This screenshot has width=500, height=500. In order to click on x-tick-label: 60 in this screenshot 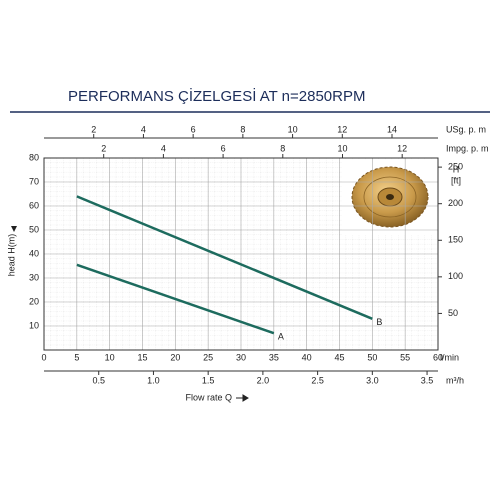, I will do `click(438, 357)`.